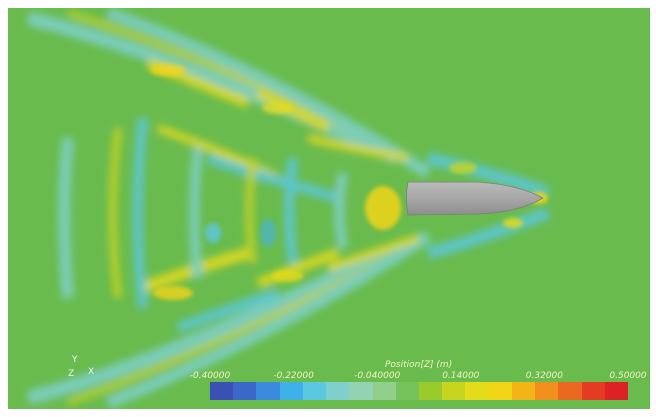  I want to click on color-scale-bar, so click(419, 391).